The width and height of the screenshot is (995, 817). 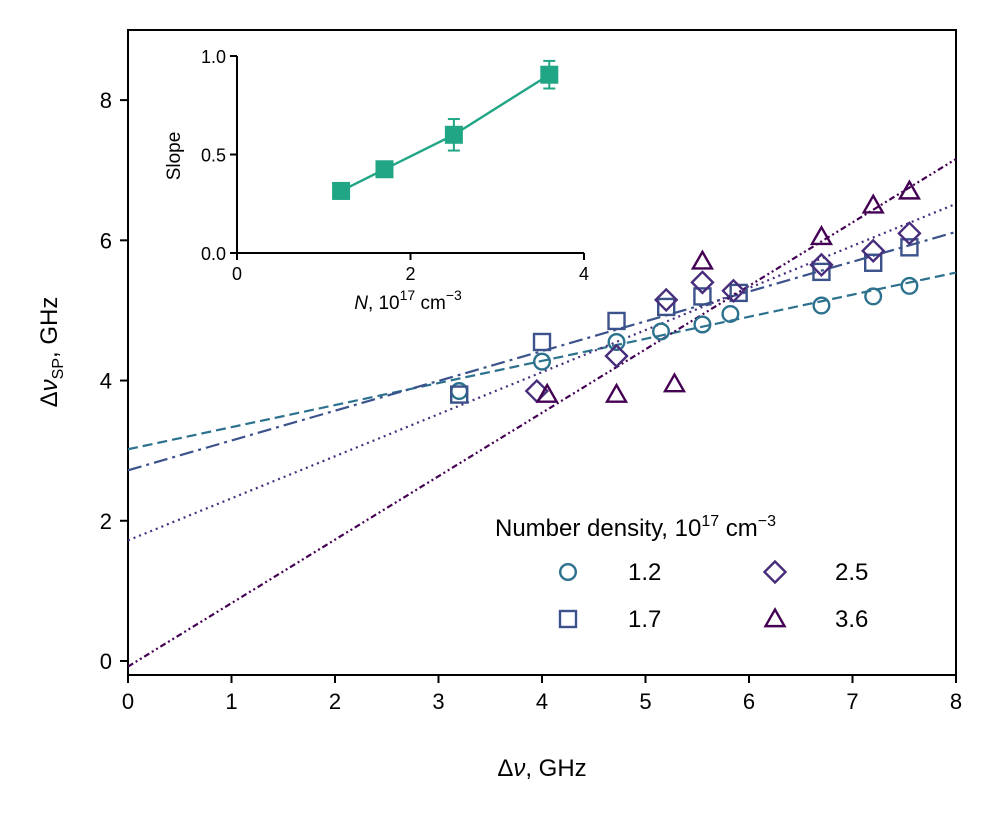 What do you see at coordinates (51, 352) in the screenshot?
I see `y-axis-label: ΔνSP, GHz` at bounding box center [51, 352].